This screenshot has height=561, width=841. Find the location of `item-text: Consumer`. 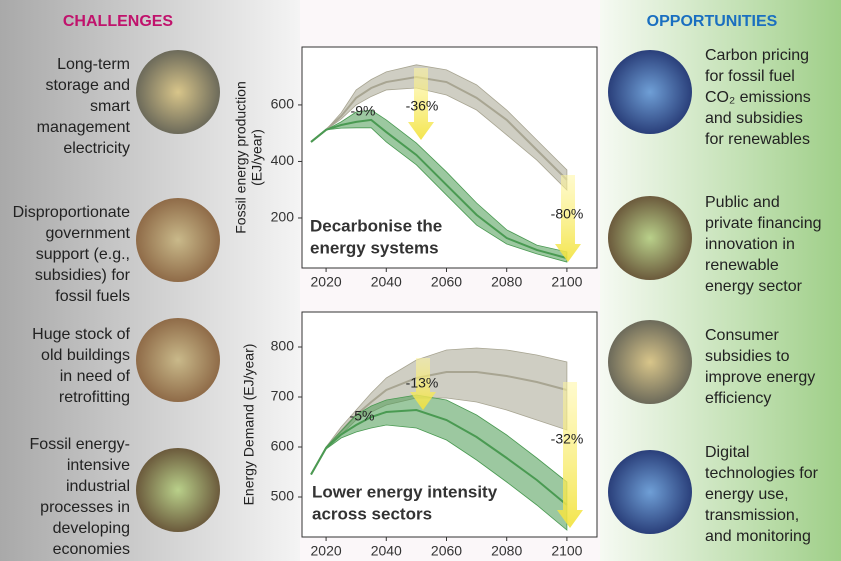

item-text: Consumer is located at coordinates (742, 335).